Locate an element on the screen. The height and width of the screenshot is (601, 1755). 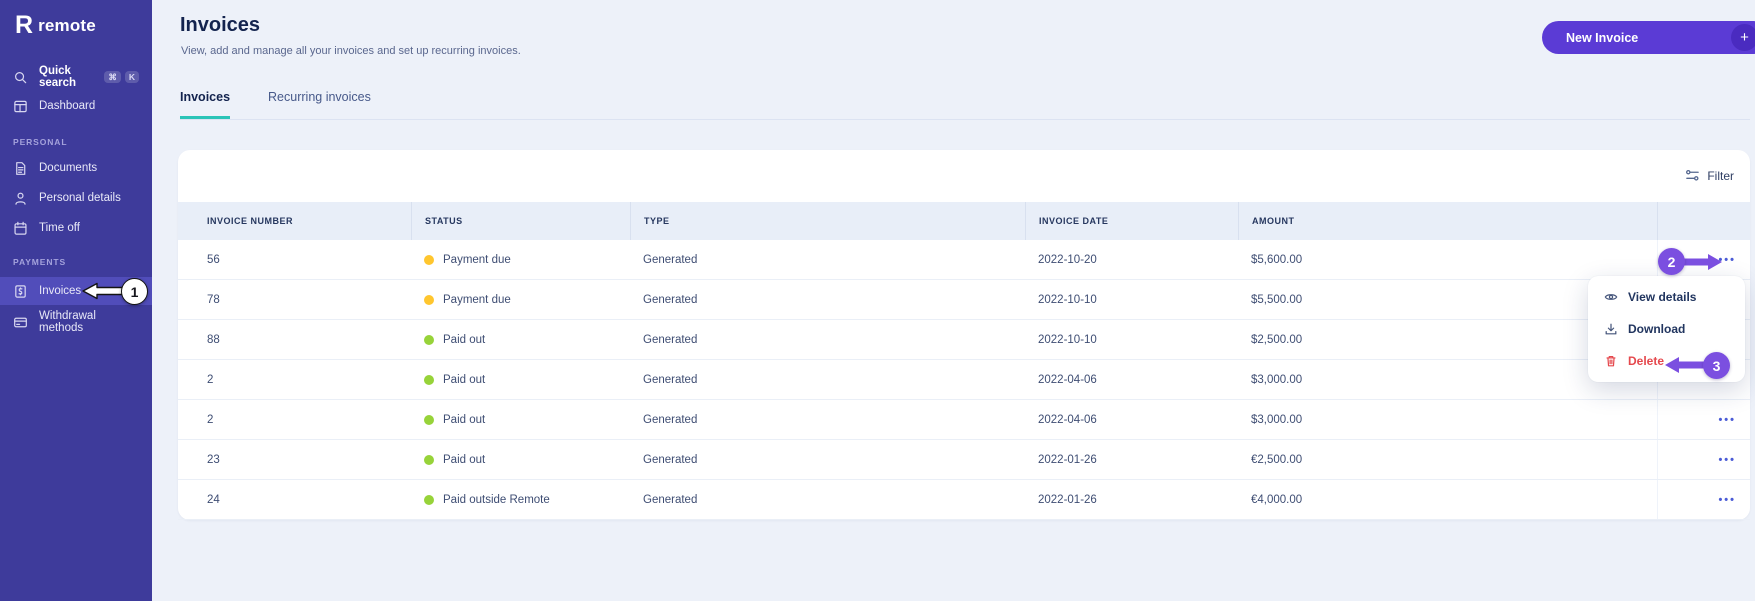
credit-card-icon is located at coordinates (20, 322).